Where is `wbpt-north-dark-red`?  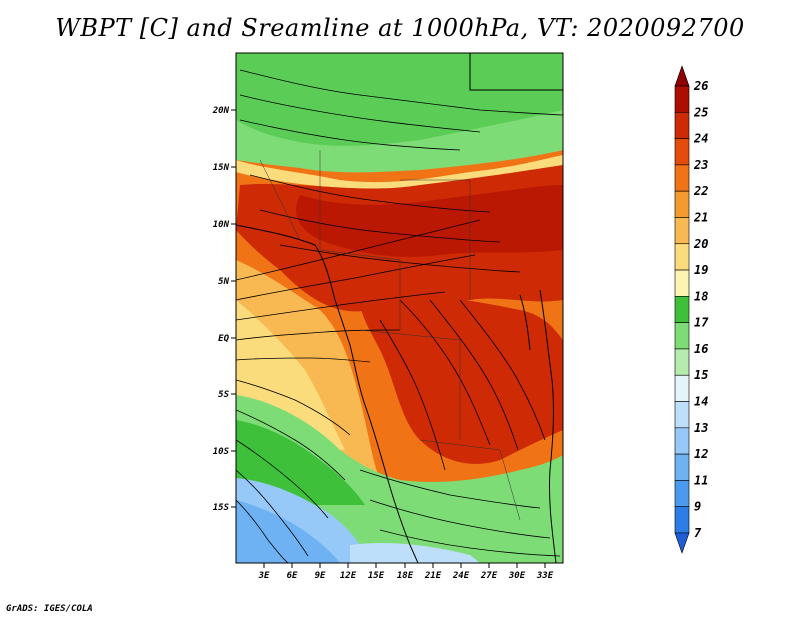 wbpt-north-dark-red is located at coordinates (429, 221).